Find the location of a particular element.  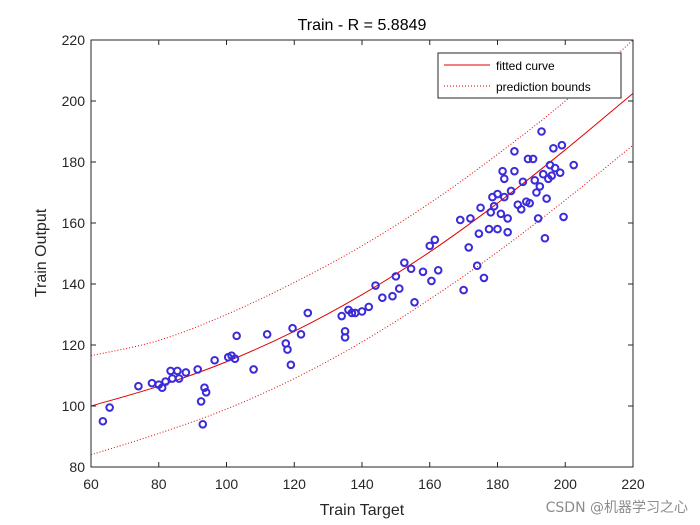

x-tick-label: 60 is located at coordinates (91, 484).